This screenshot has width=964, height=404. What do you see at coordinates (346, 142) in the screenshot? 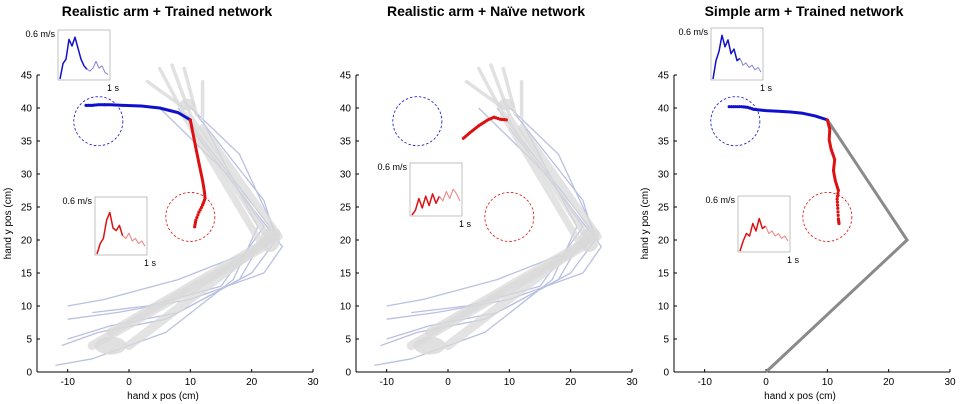
I see `y-tick-label: 35` at bounding box center [346, 142].